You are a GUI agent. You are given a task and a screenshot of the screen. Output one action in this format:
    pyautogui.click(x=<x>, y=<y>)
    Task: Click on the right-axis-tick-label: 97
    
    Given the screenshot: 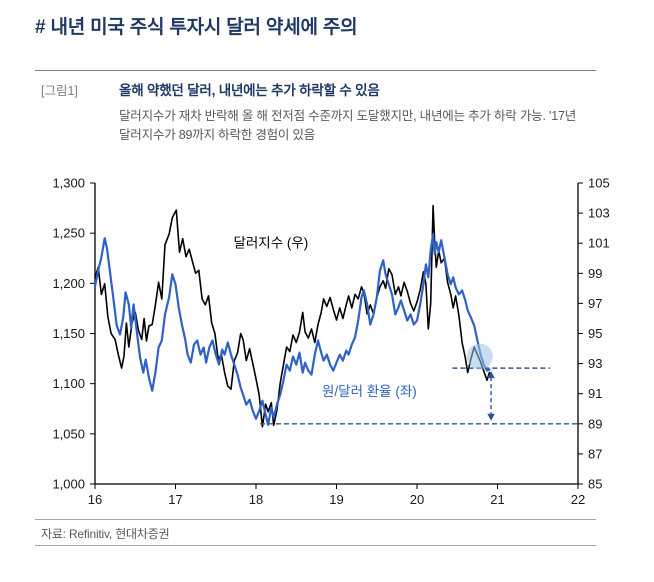 What is the action you would take?
    pyautogui.click(x=595, y=303)
    